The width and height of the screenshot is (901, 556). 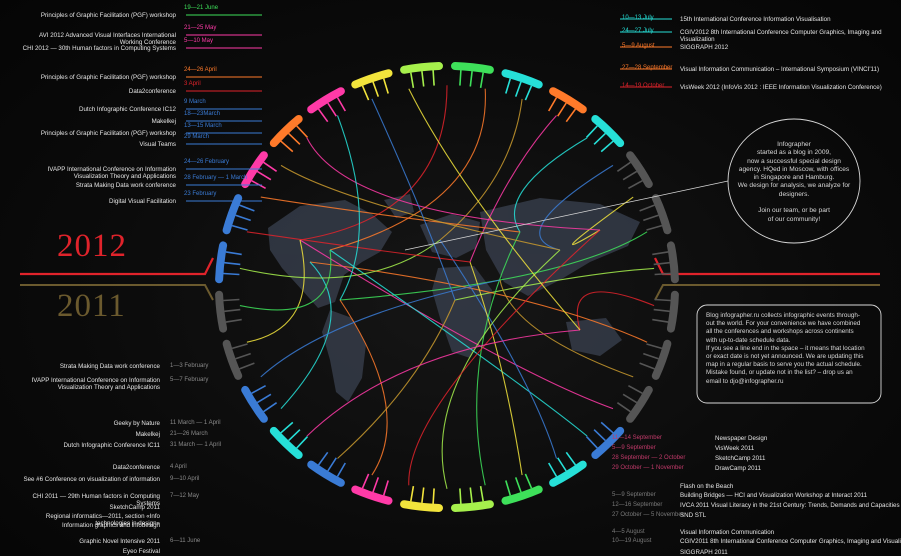 What do you see at coordinates (197, 137) in the screenshot?
I see `event-date: 29 March` at bounding box center [197, 137].